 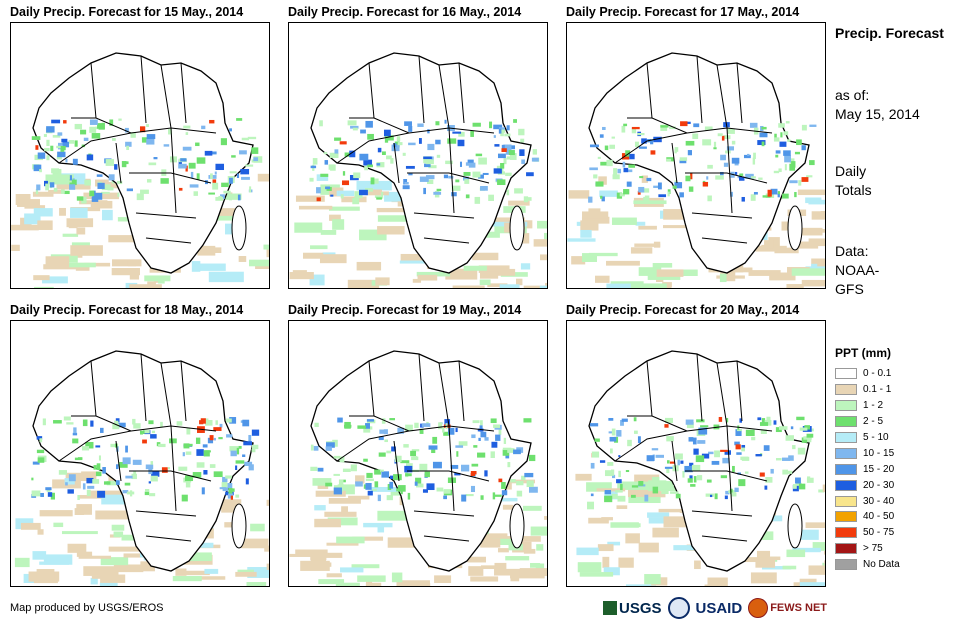 What do you see at coordinates (897, 374) in the screenshot?
I see `legend-item: 0 - 0.1` at bounding box center [897, 374].